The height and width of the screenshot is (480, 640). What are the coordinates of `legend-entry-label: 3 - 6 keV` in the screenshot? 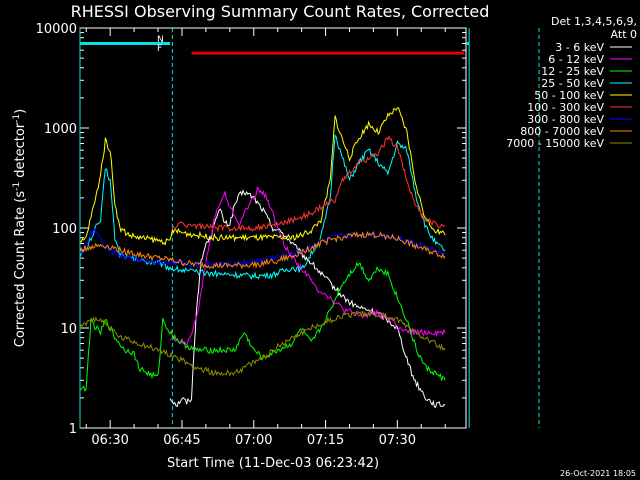 It's located at (579, 47).